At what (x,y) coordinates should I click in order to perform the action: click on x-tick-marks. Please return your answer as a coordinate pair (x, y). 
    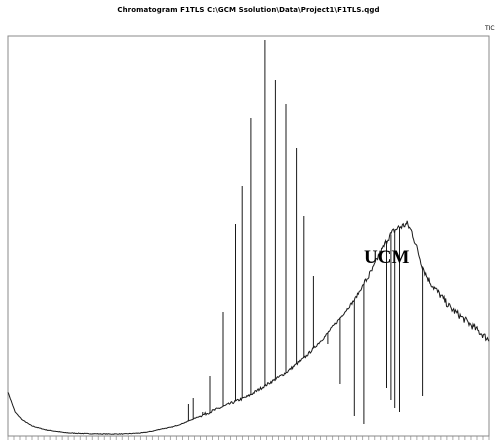
    Looking at the image, I should click on (248, 438).